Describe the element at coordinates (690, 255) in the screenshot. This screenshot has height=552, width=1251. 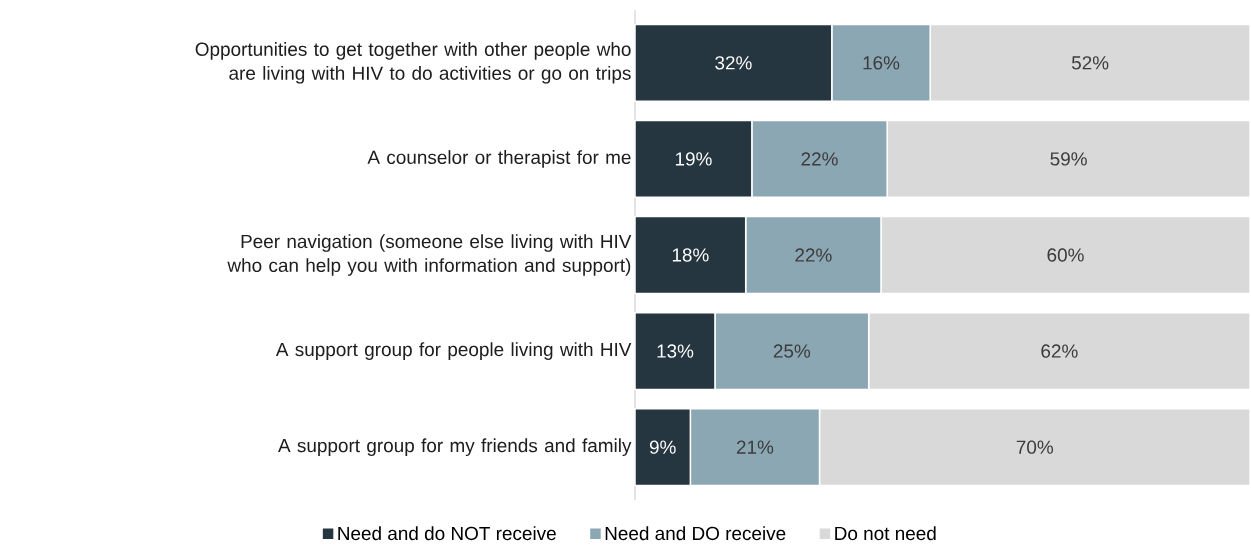
I see `data-label: 18%` at that location.